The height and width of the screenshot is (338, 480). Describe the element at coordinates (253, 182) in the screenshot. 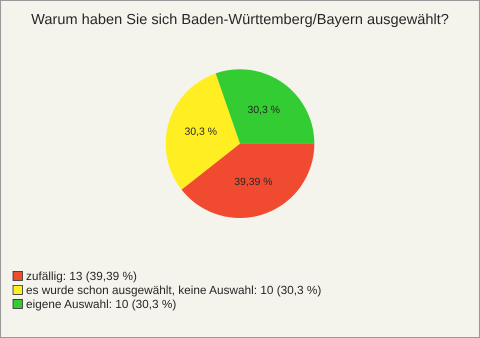

I see `data-label: 39,39 %` at that location.